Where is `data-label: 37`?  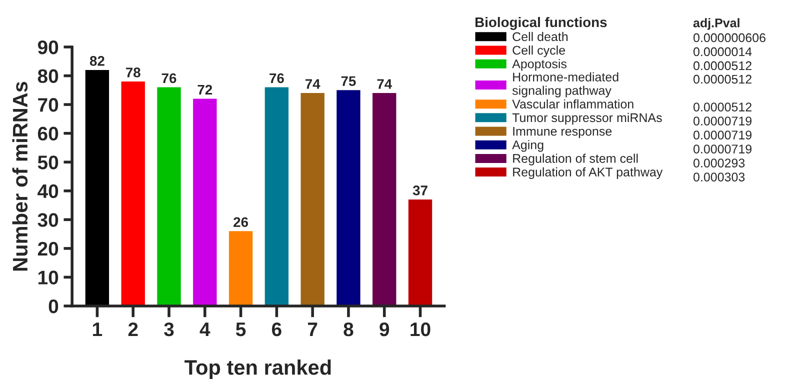 data-label: 37 is located at coordinates (420, 191).